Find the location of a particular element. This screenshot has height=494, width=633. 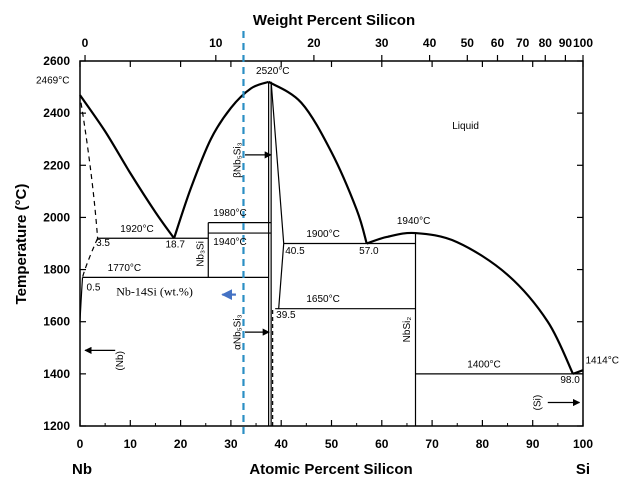

alpha-nb5si3-label: αNb₅Si₃ is located at coordinates (237, 332).